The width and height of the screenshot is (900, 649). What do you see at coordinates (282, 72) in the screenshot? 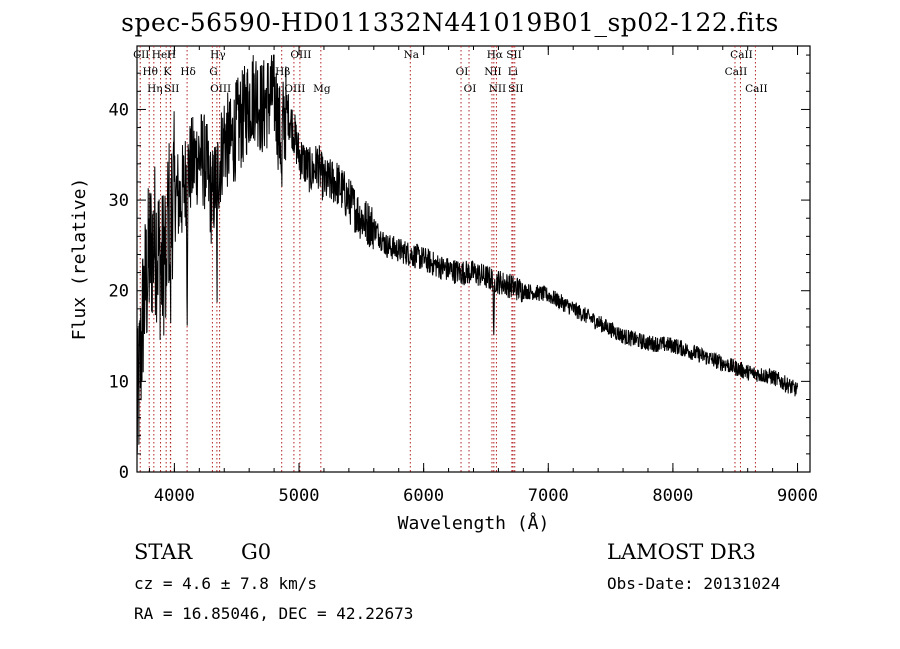
I see `spectral-line-label: Hβ` at bounding box center [282, 72].